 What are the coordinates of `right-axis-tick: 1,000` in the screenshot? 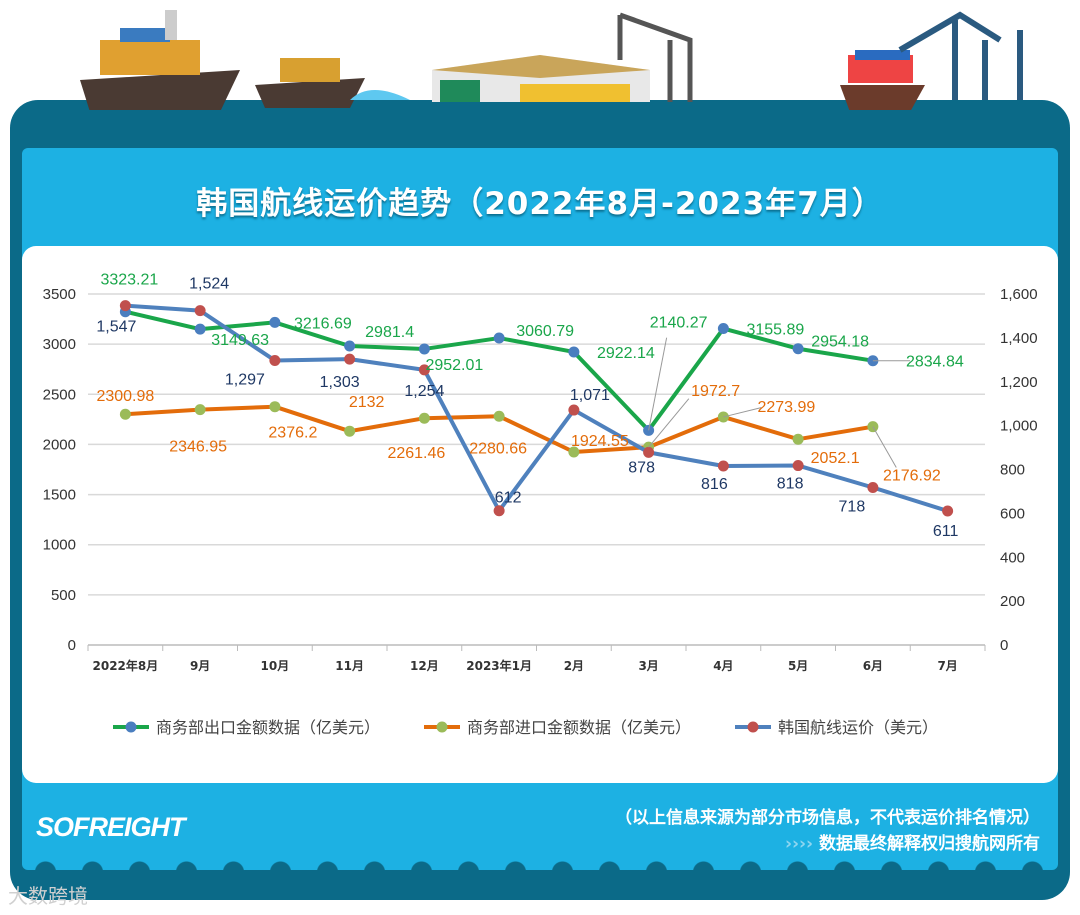 It's located at (1019, 426).